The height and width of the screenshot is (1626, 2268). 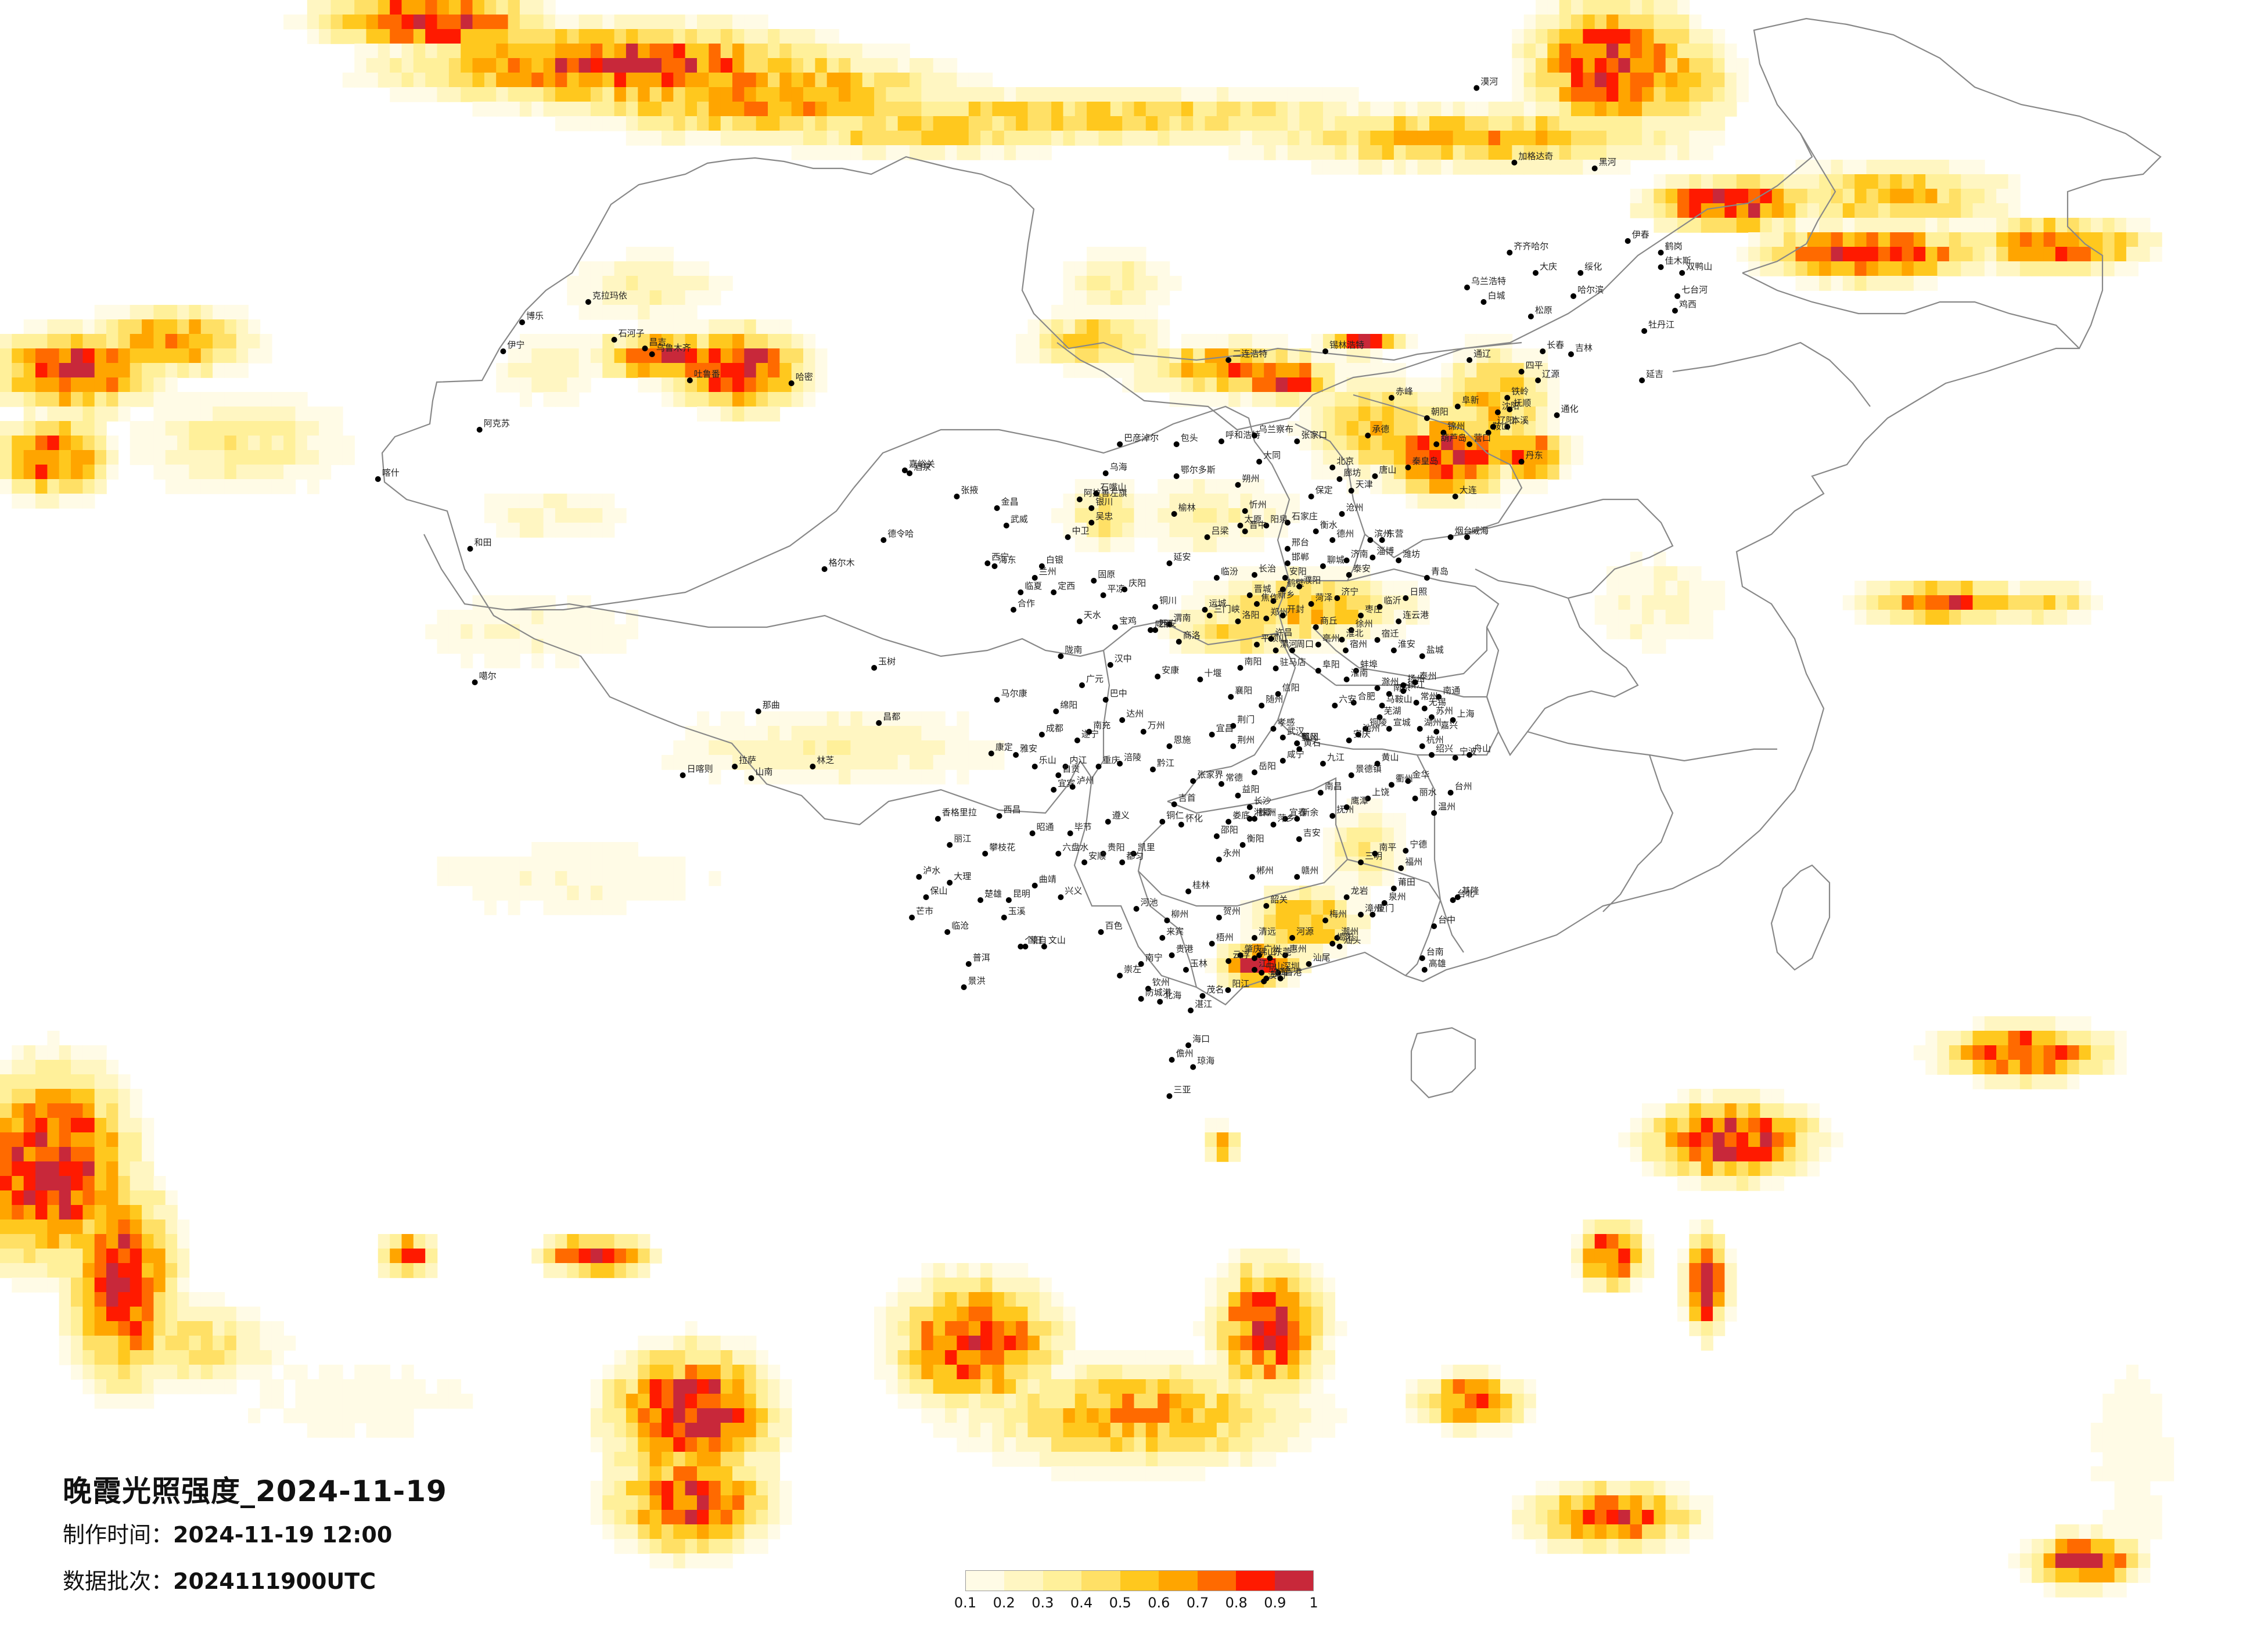 I want to click on city-label: 泸州, so click(x=1085, y=781).